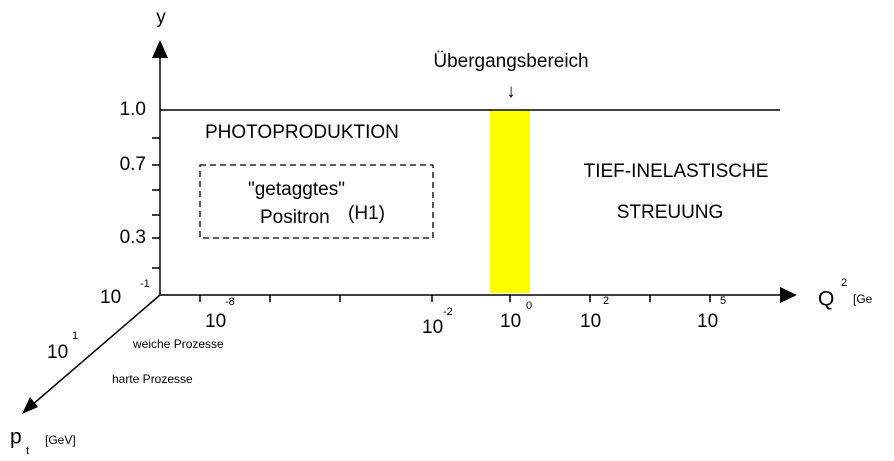 This screenshot has width=894, height=461. I want to click on soft-label: weiche Prozesse, so click(178, 344).